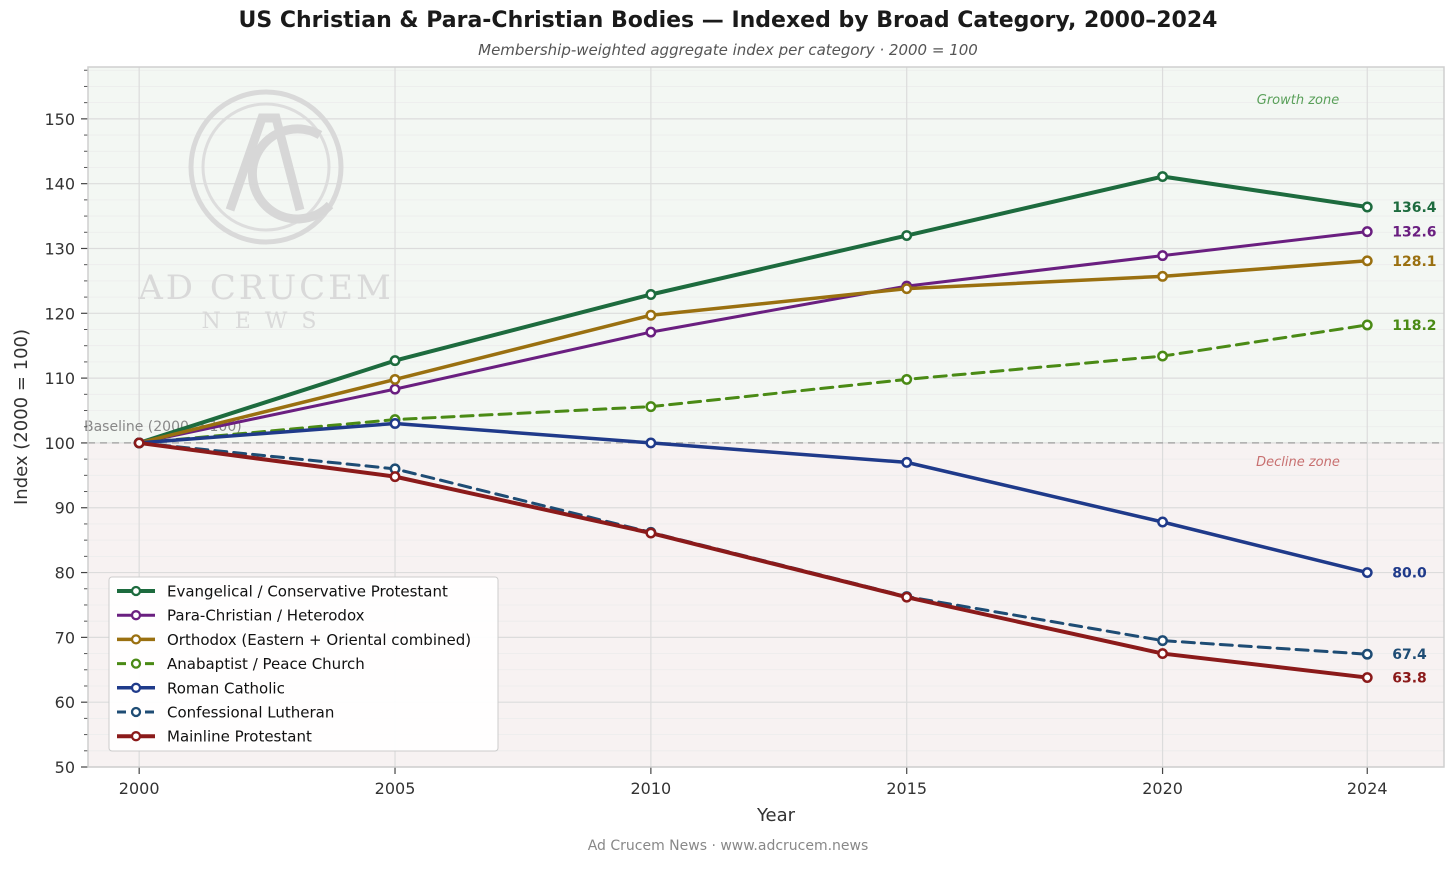 The height and width of the screenshot is (869, 1456). What do you see at coordinates (59, 313) in the screenshot?
I see `y-tick-label: 120` at bounding box center [59, 313].